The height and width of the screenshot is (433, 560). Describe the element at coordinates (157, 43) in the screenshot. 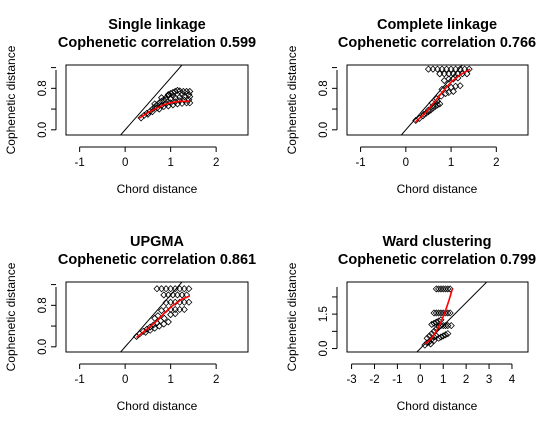

I see `chart-subtitle: Cophenetic correlation 0.599` at that location.